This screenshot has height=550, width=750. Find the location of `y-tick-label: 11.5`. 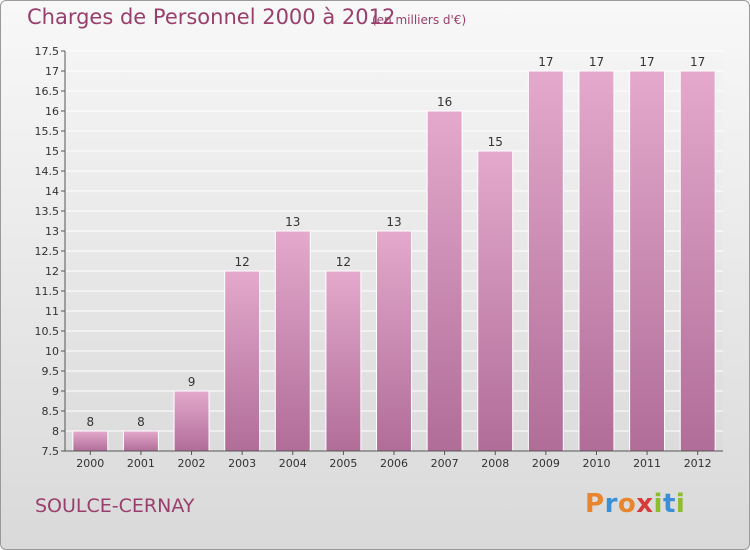

y-tick-label: 11.5 is located at coordinates (47, 291).